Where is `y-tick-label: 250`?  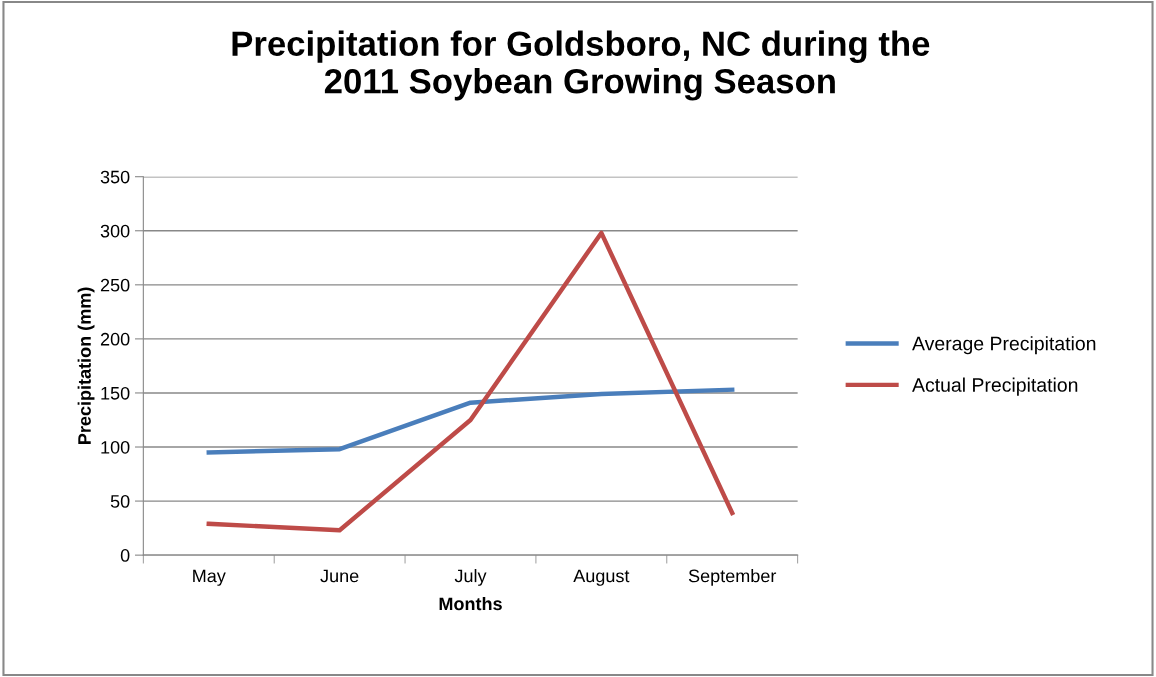
y-tick-label: 250 is located at coordinates (115, 285).